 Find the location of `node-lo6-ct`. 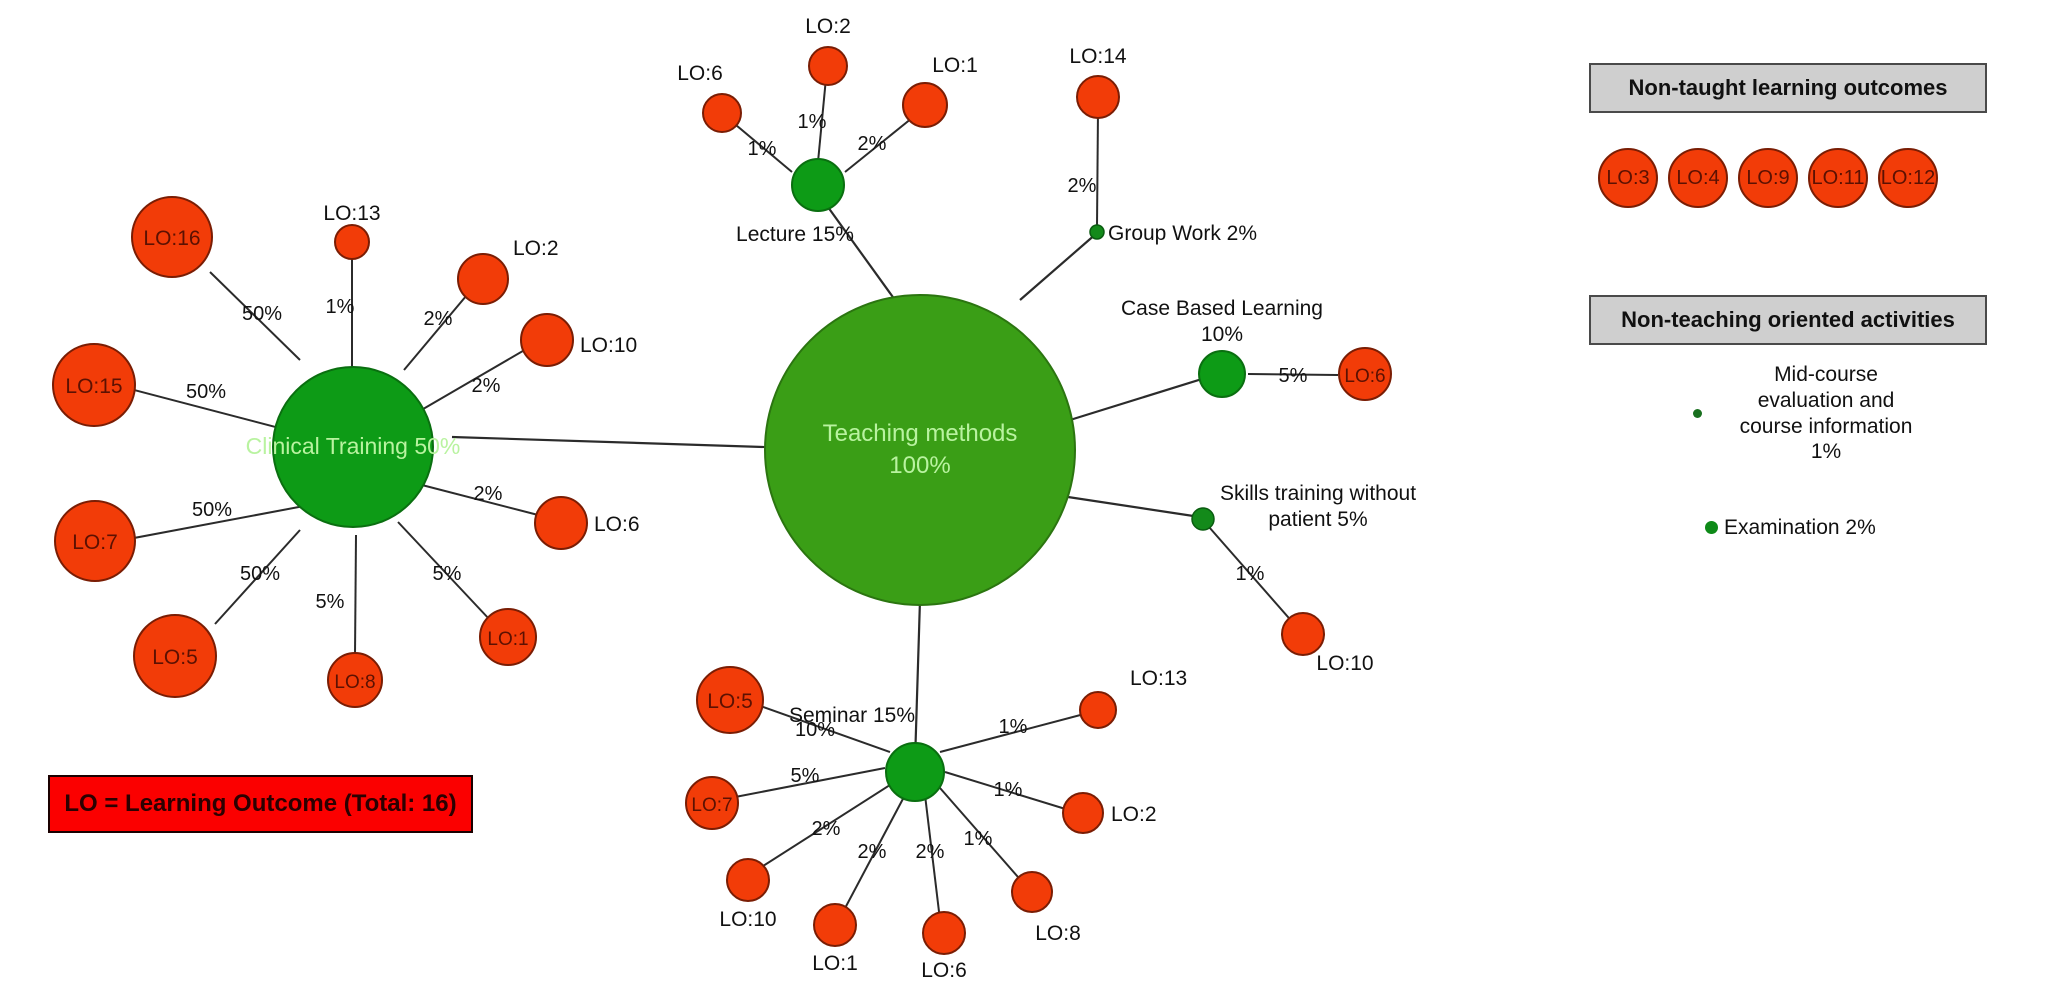

node-lo6-ct is located at coordinates (561, 523).